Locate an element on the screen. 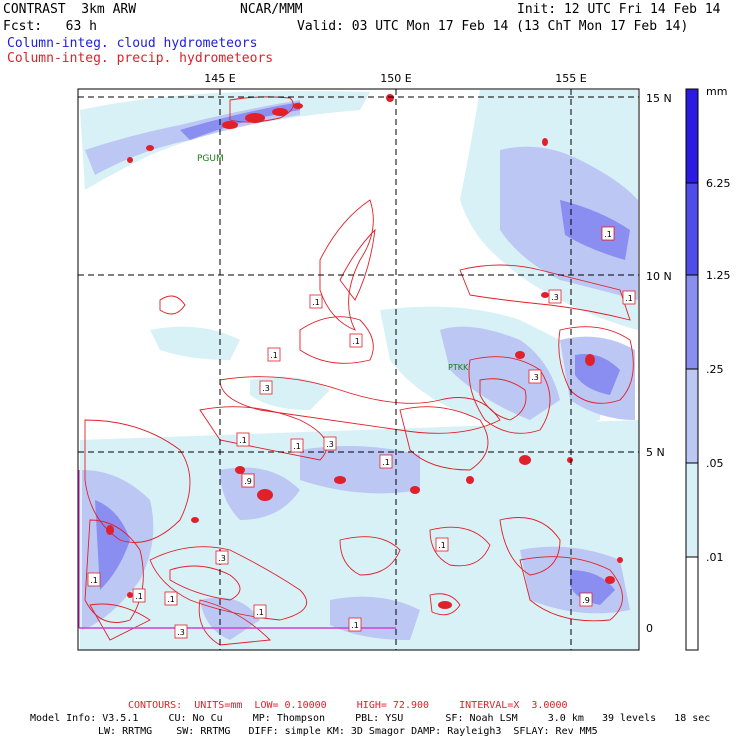 Image resolution: width=740 pixels, height=740 pixels. colorbar-level-4: .05 is located at coordinates (715, 463).